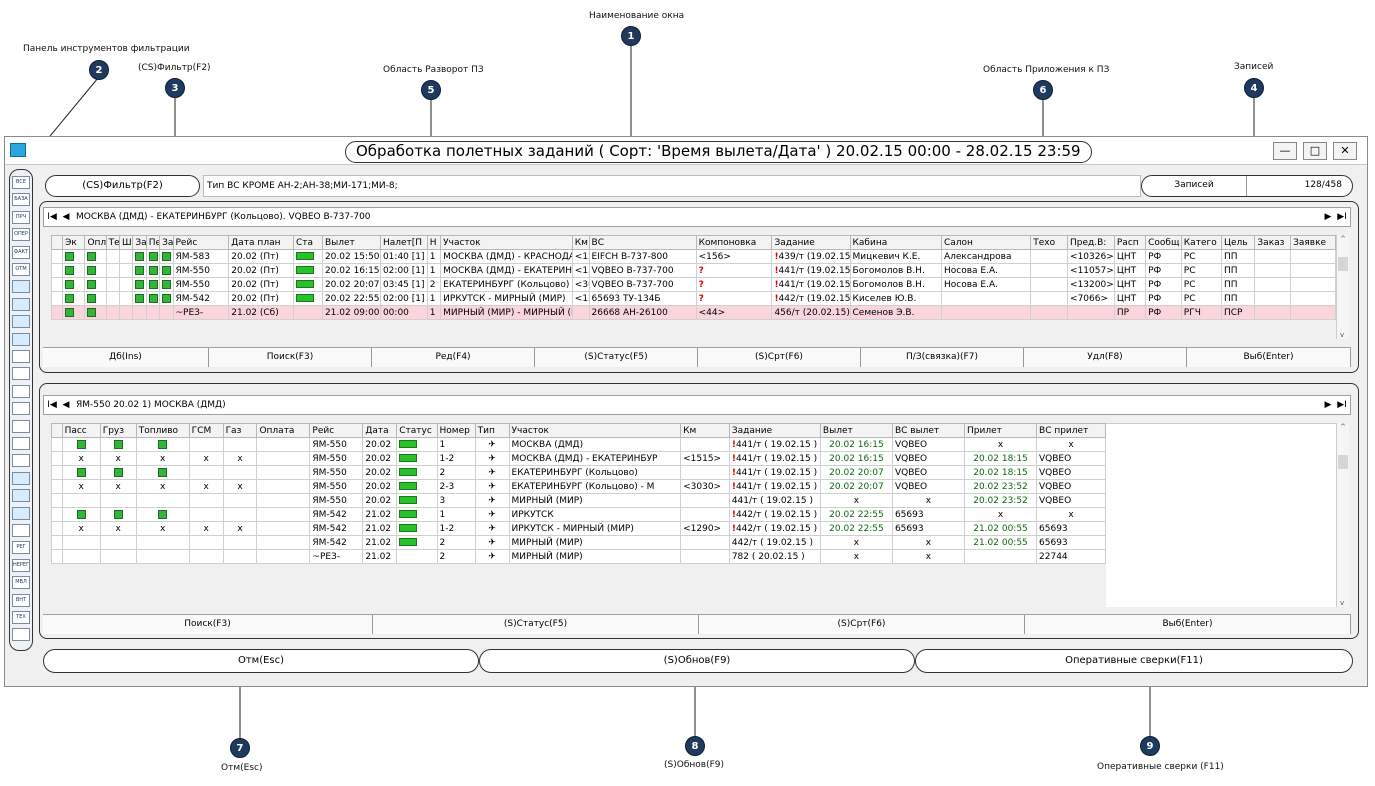 The width and height of the screenshot is (1375, 786). What do you see at coordinates (162, 430) in the screenshot?
I see `bottom-col-header: Топливо` at bounding box center [162, 430].